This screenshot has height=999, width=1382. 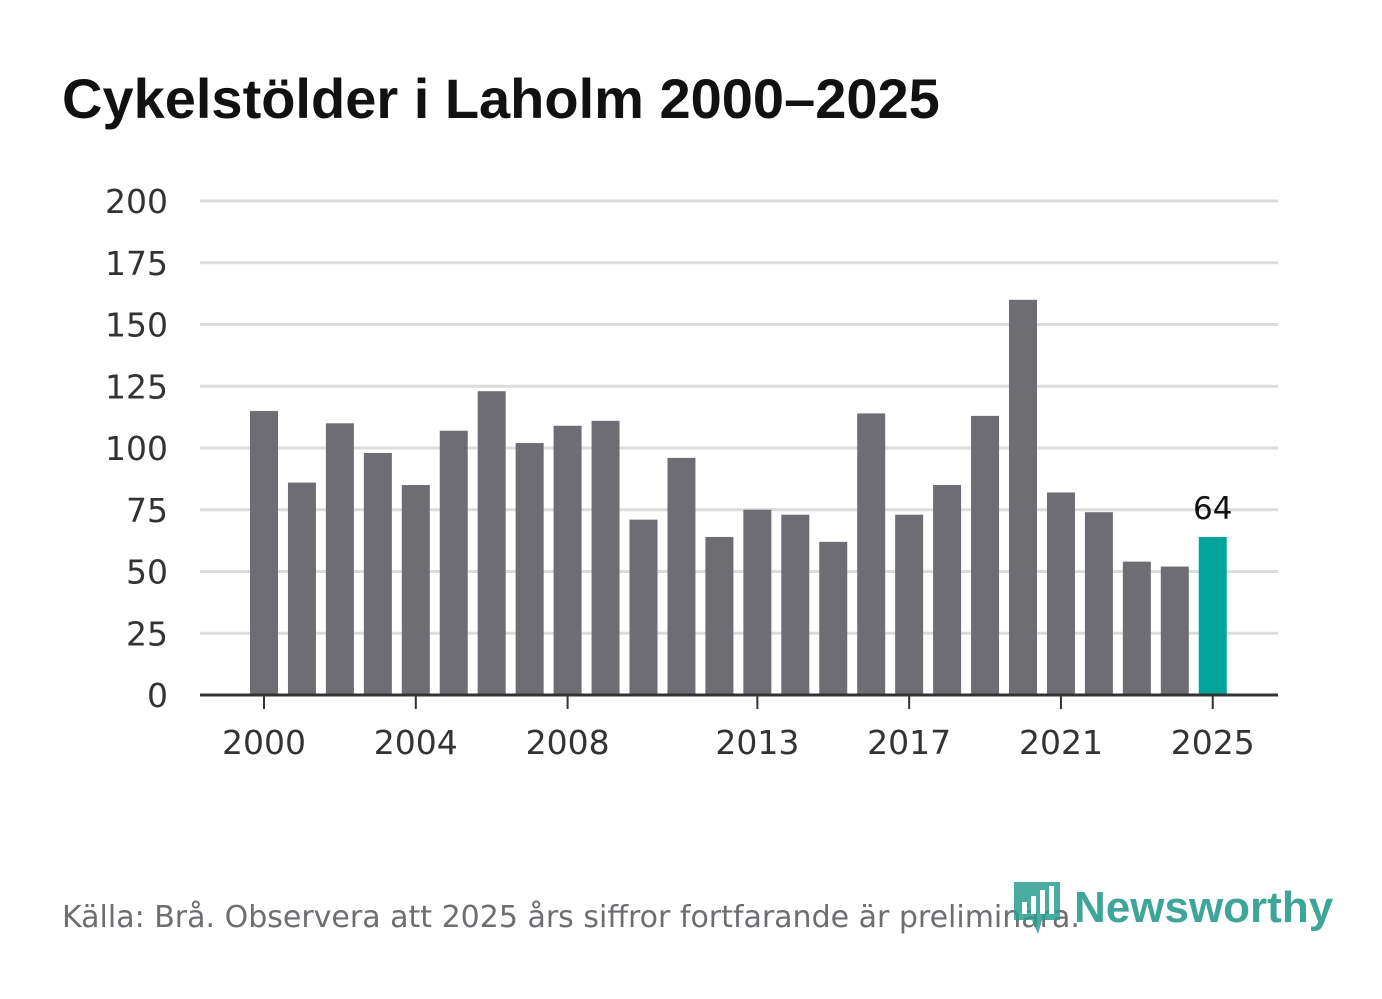 I want to click on bar-2006, so click(x=491, y=543).